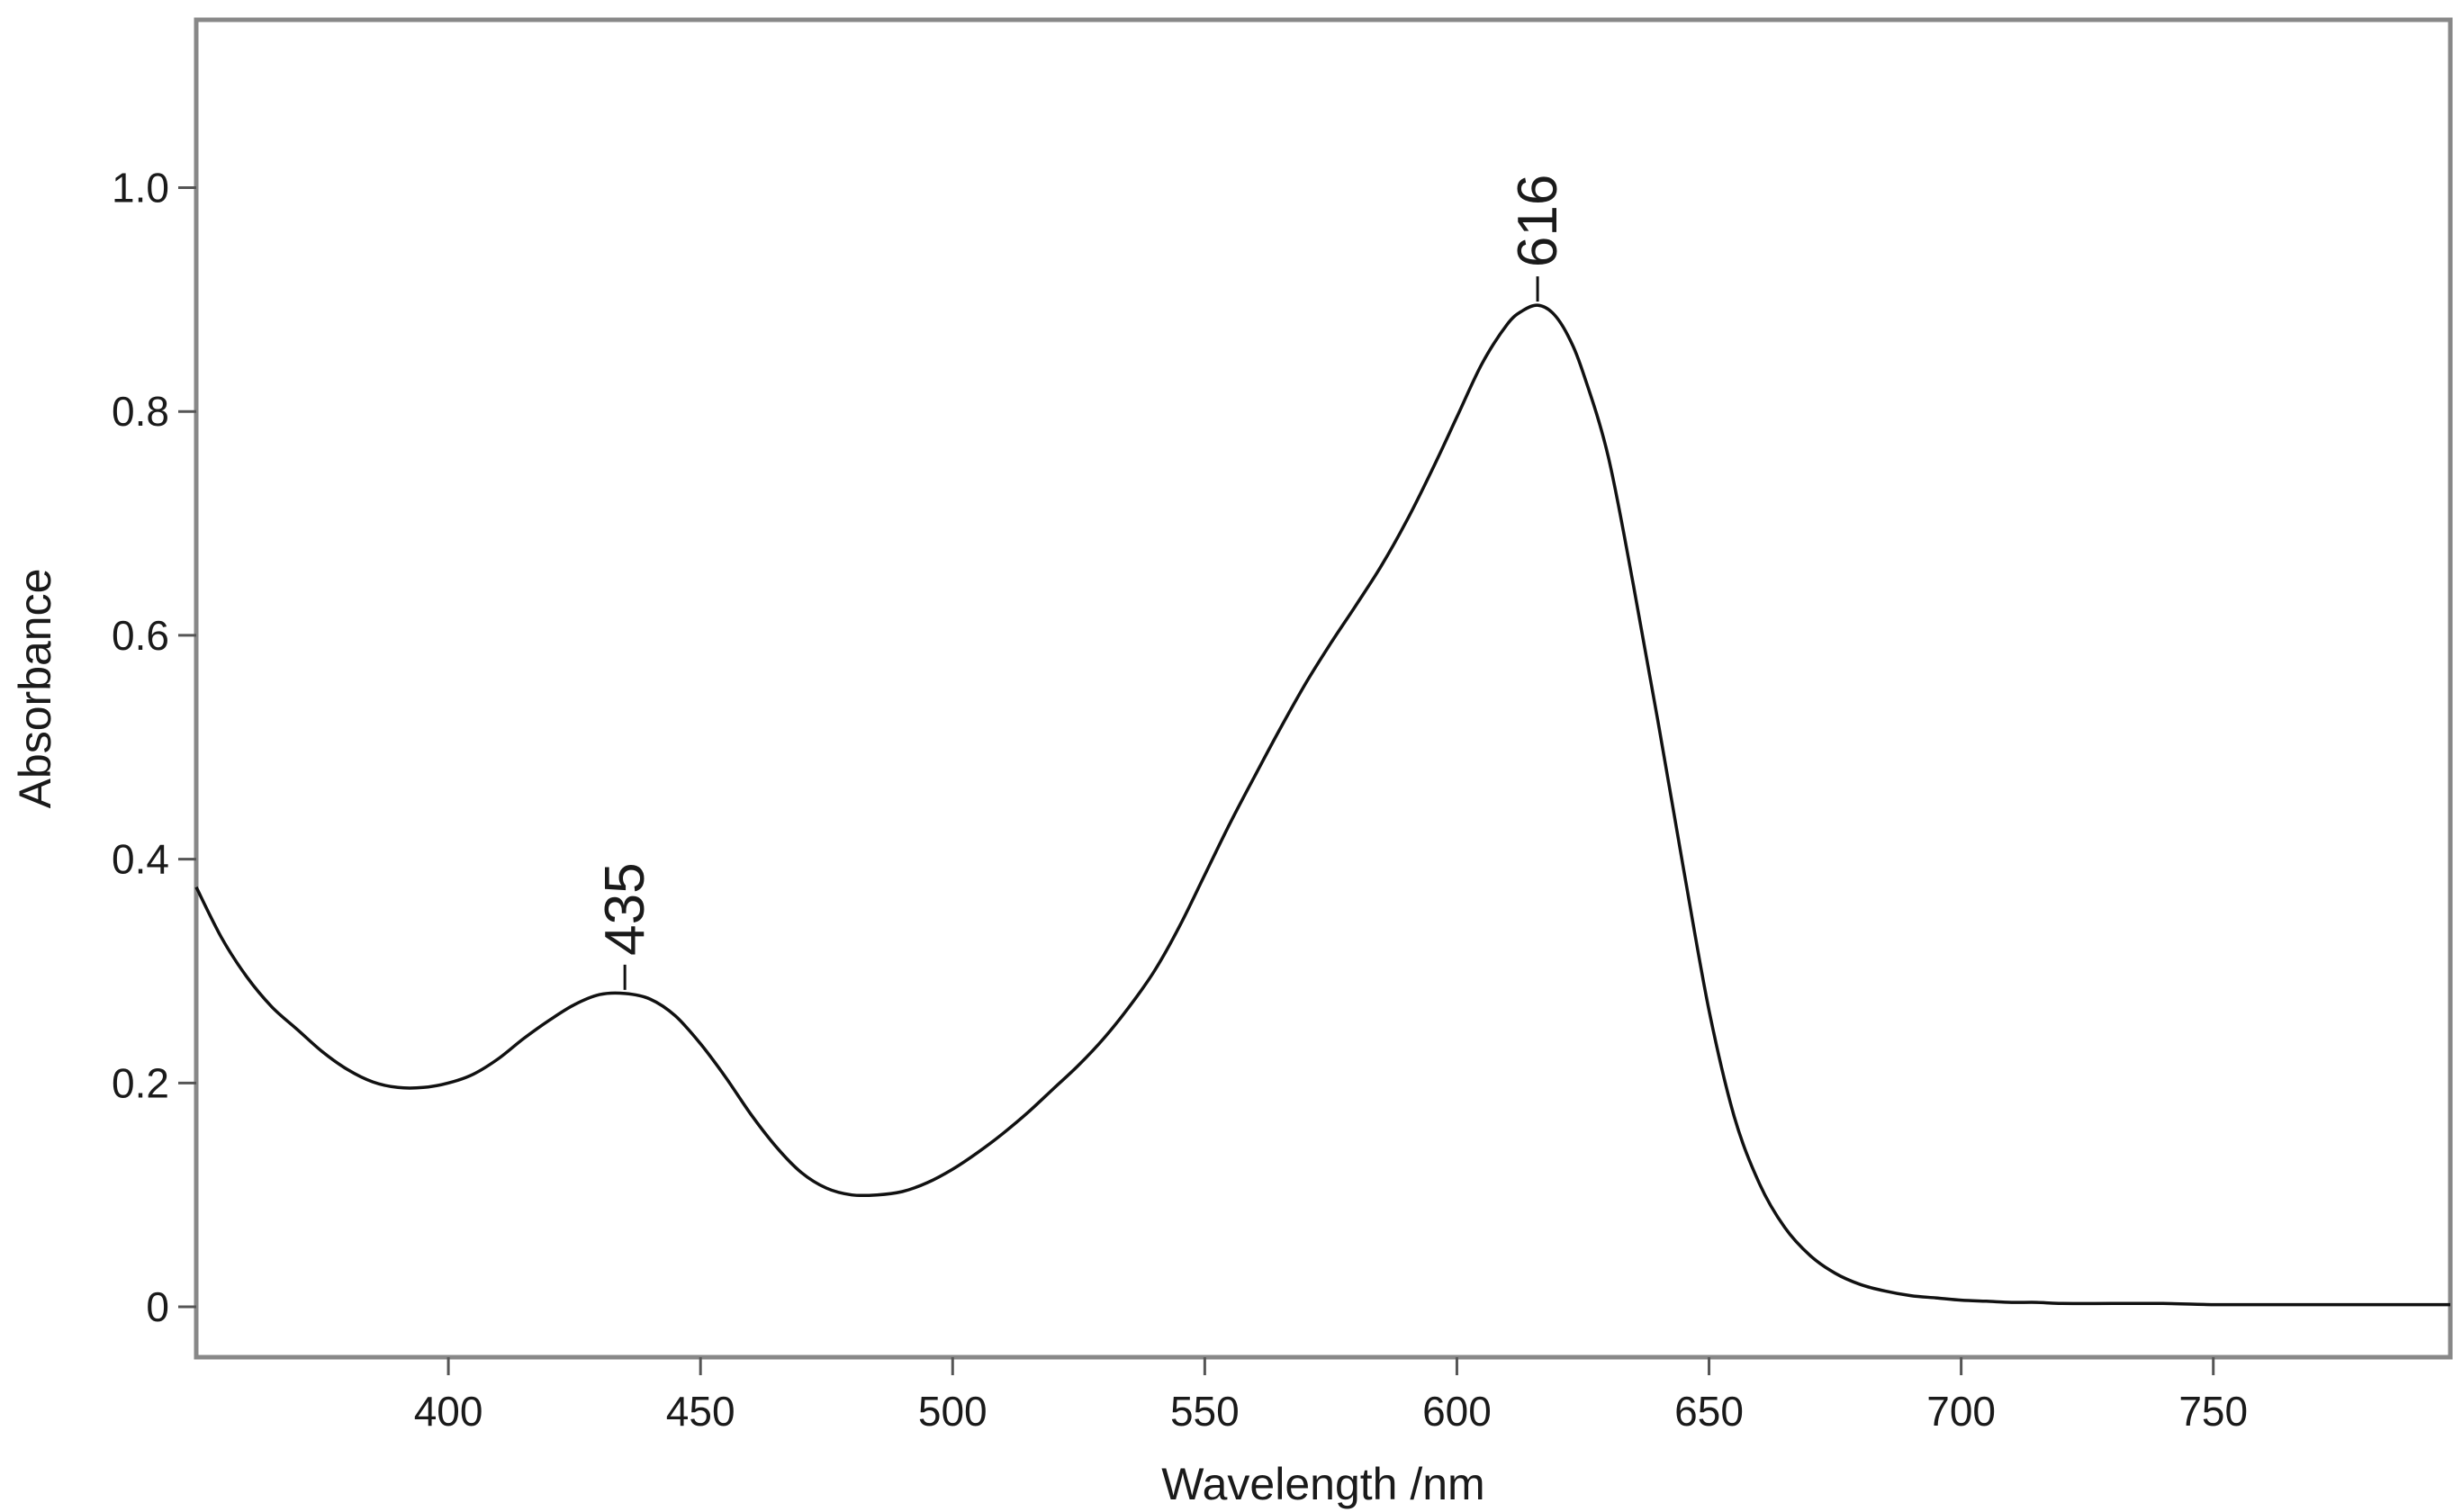 The image size is (2453, 1512). I want to click on x-tick-label: 700, so click(1961, 1412).